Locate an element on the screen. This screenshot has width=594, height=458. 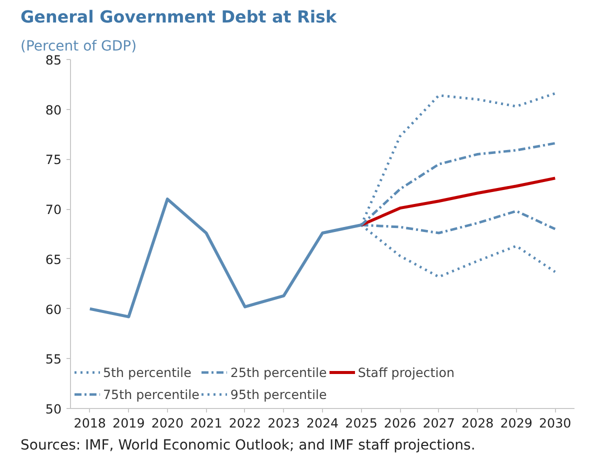
x-tick-label: 2024 is located at coordinates (322, 423).